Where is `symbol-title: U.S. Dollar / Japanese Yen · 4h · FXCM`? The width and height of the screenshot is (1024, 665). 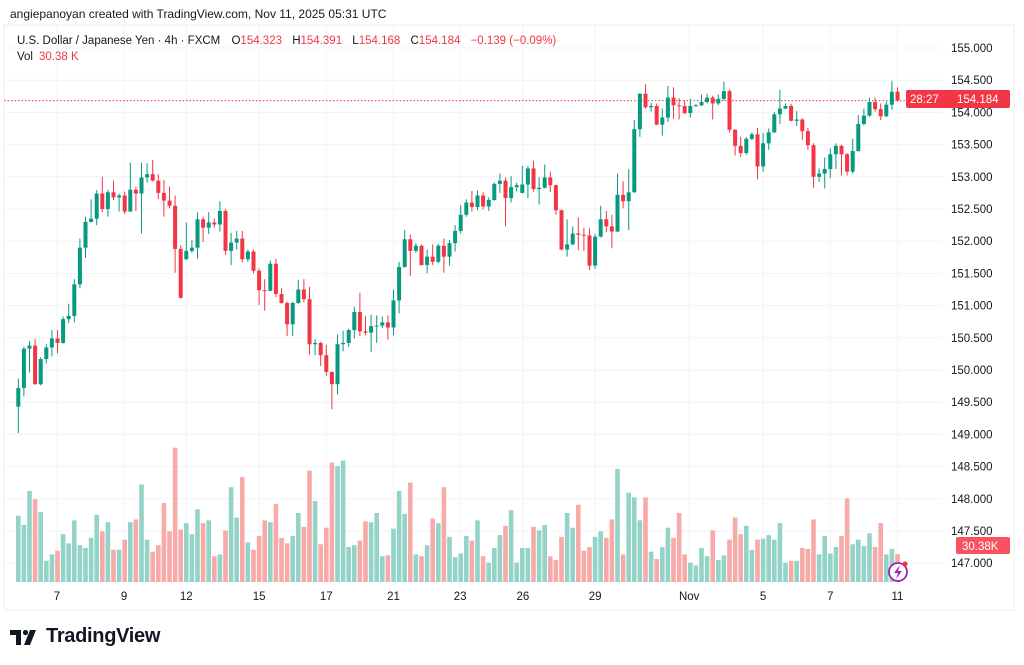
symbol-title: U.S. Dollar / Japanese Yen · 4h · FXCM is located at coordinates (119, 41).